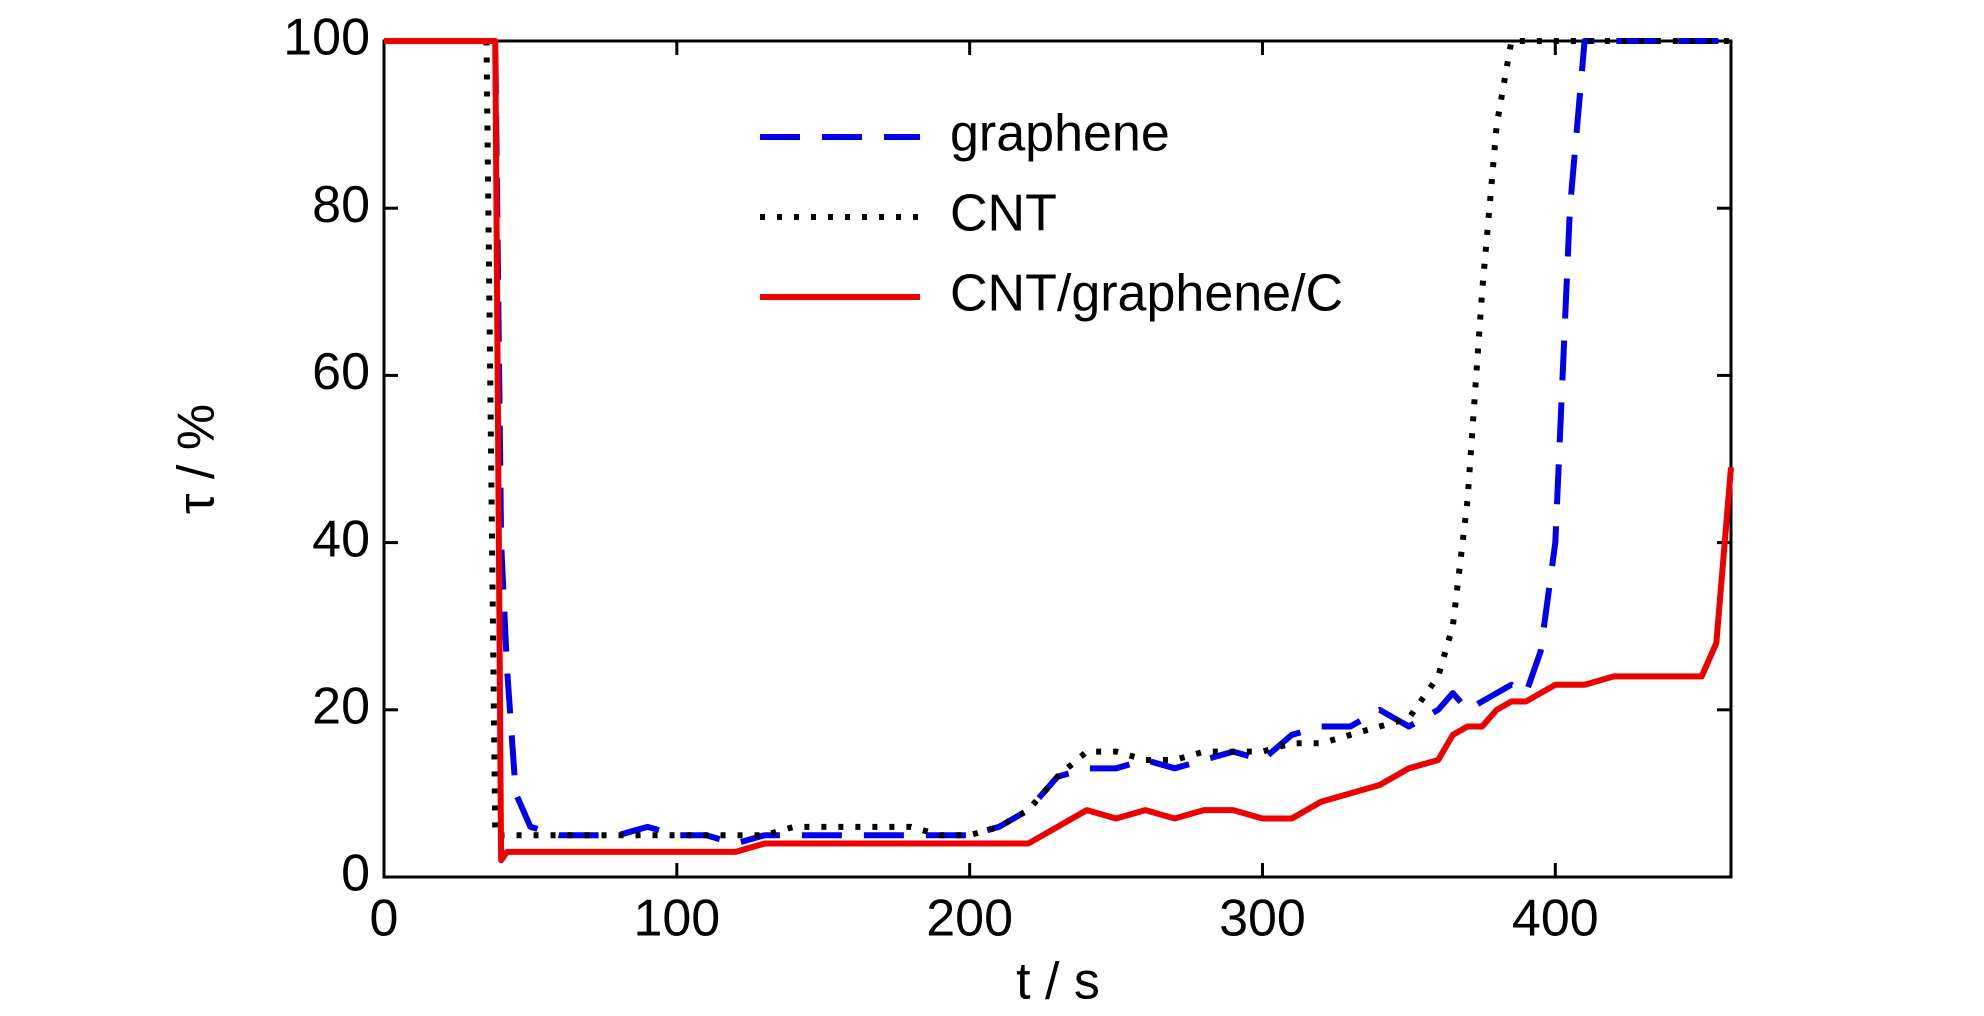  What do you see at coordinates (384, 919) in the screenshot?
I see `x-tick-label: 0` at bounding box center [384, 919].